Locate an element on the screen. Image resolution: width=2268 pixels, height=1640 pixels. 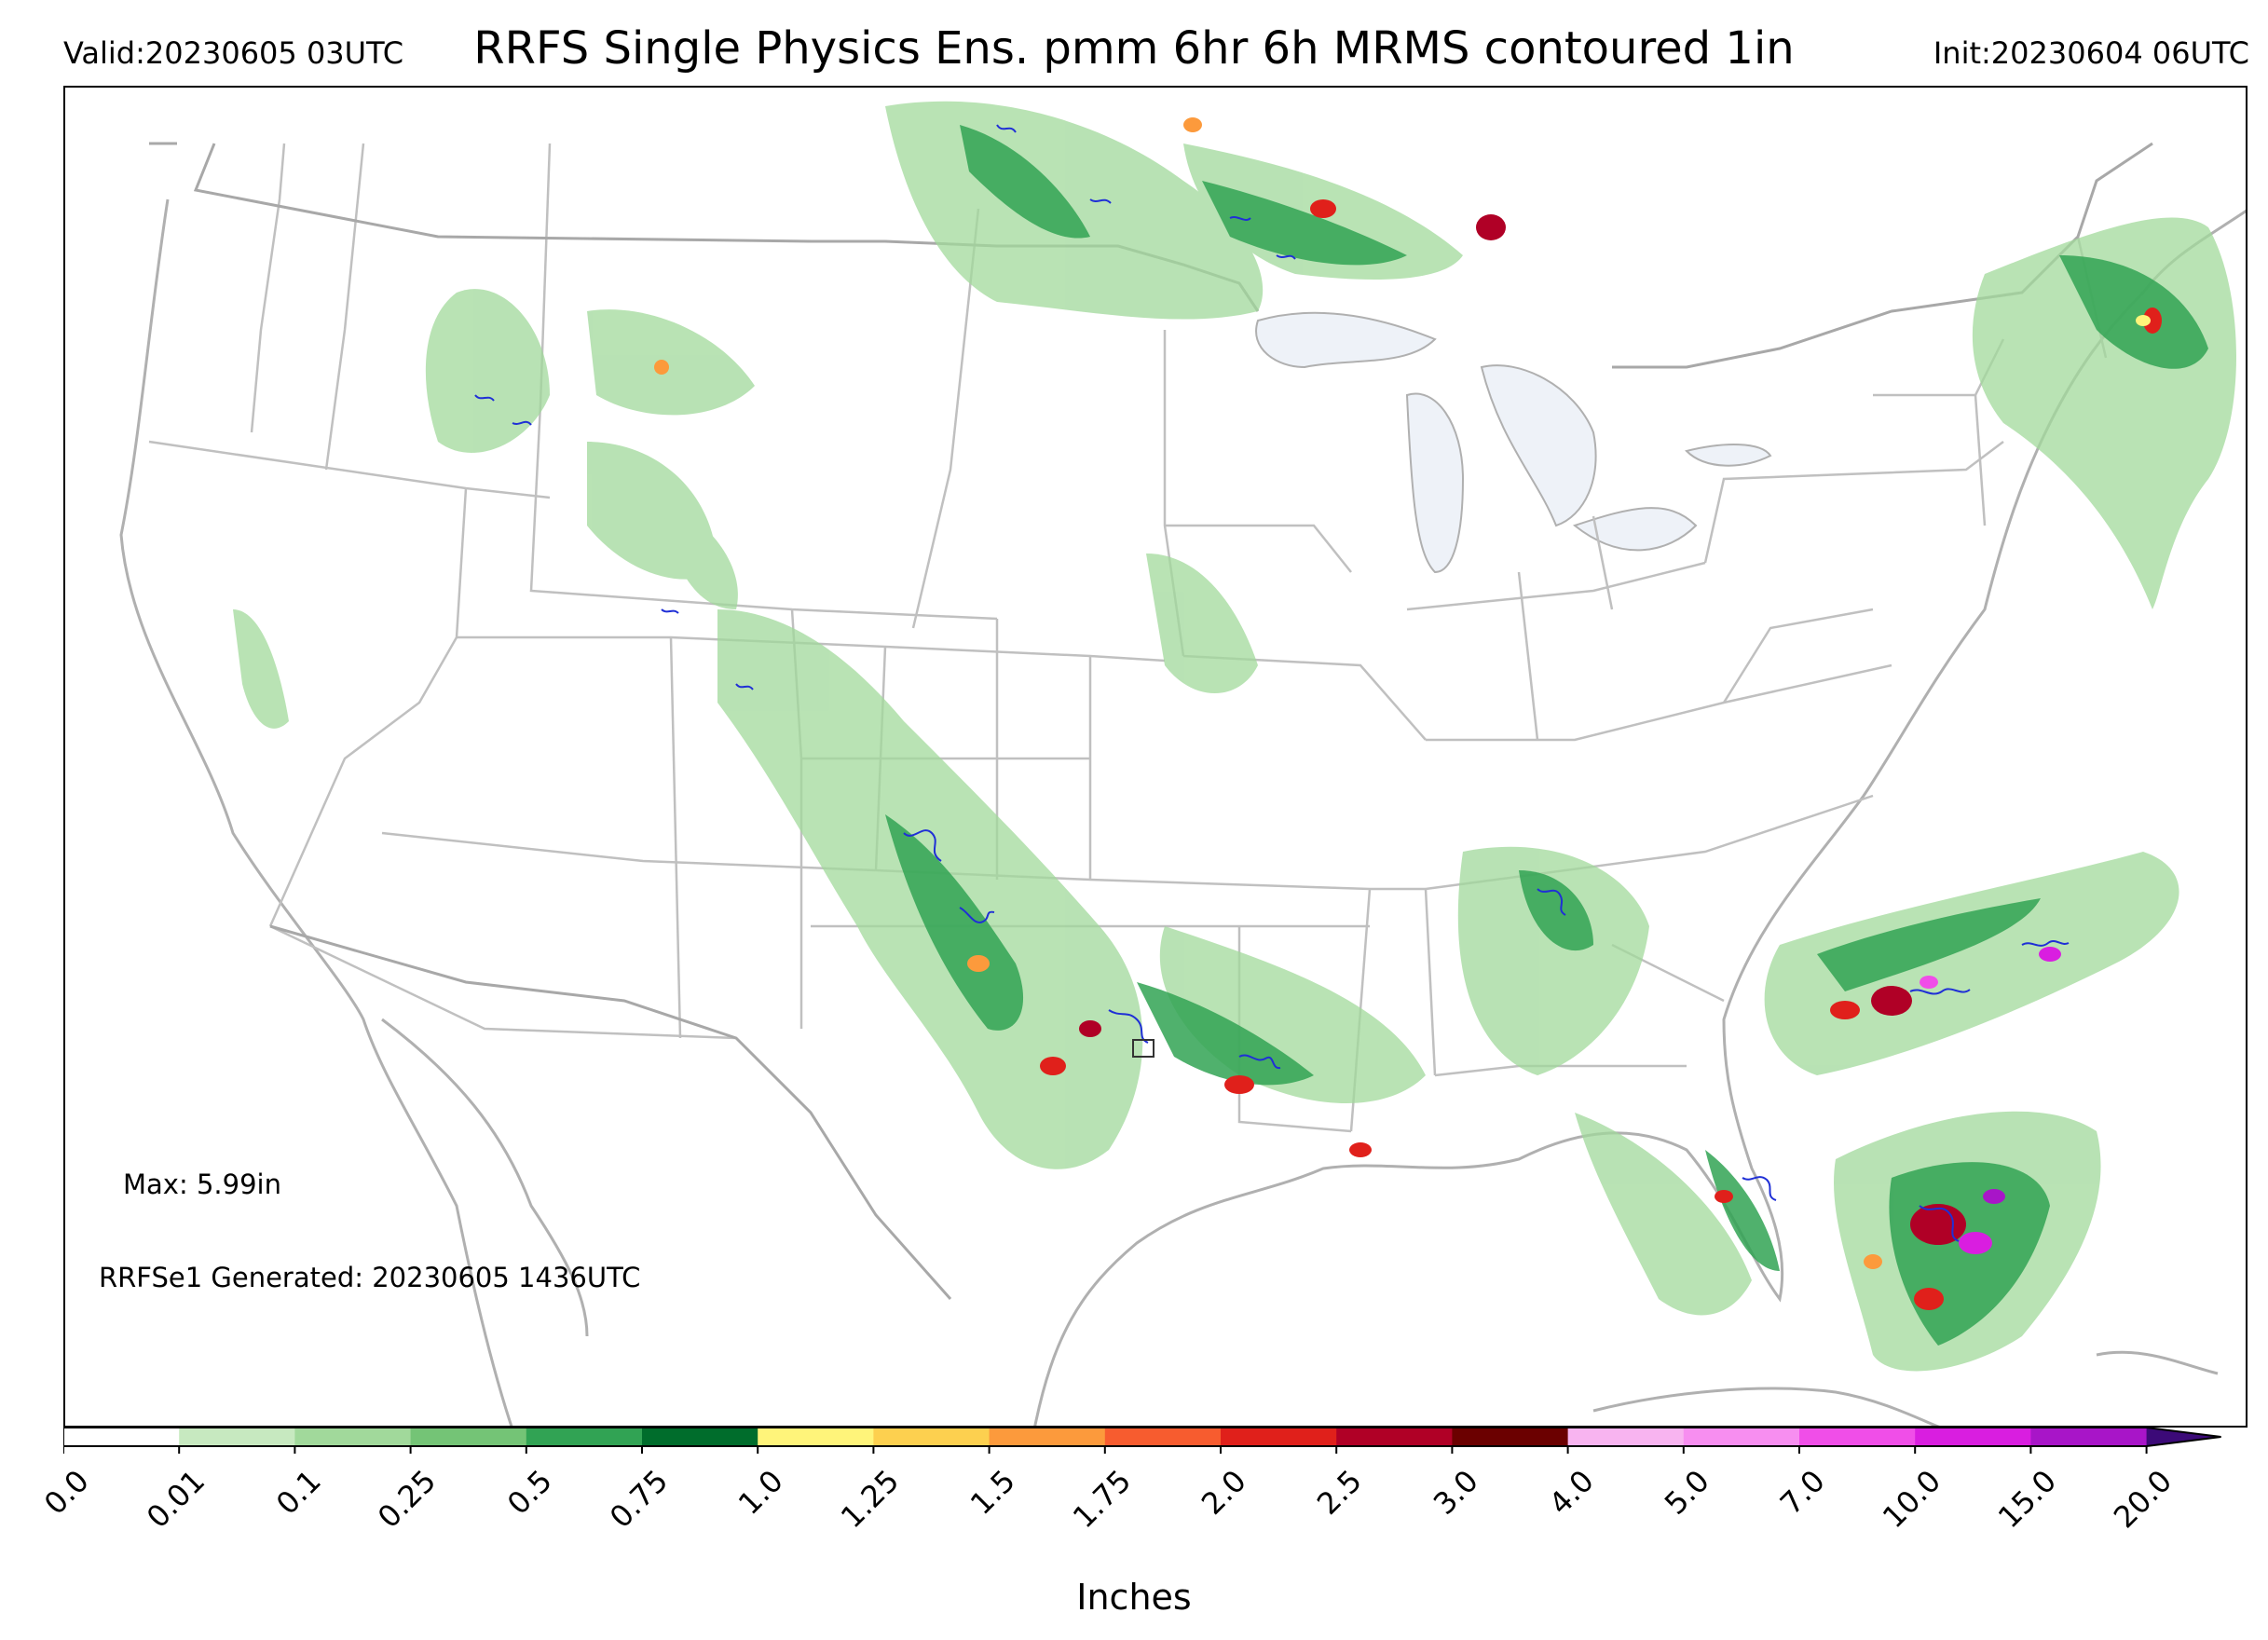
colorbar-tick-label: 4.0 is located at coordinates (1571, 1492).